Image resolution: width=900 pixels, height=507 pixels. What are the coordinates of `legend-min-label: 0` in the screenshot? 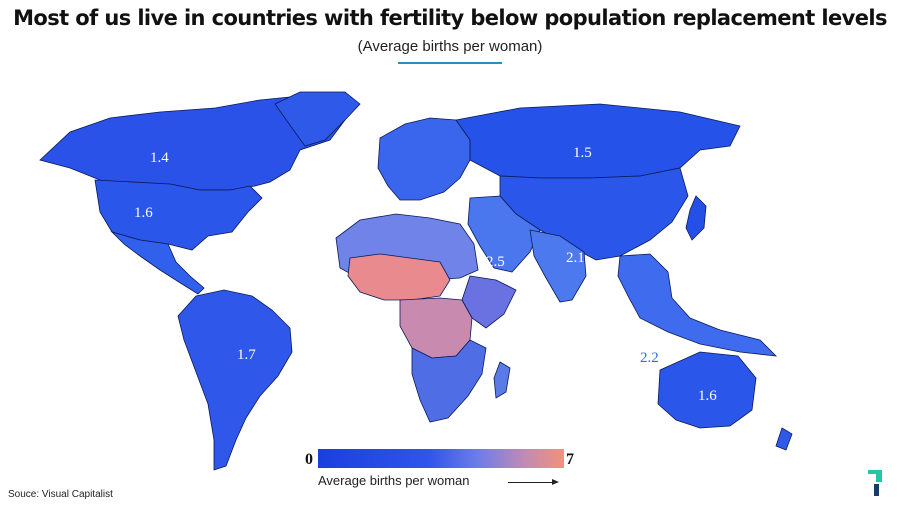 It's located at (309, 459).